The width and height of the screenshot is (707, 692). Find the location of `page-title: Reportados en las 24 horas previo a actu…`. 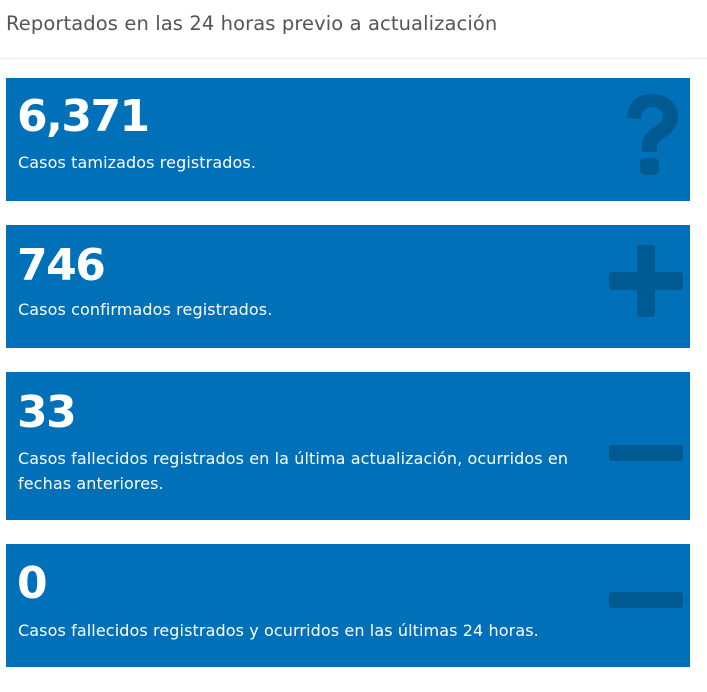

page-title: Reportados en las 24 horas previo a actu… is located at coordinates (252, 23).